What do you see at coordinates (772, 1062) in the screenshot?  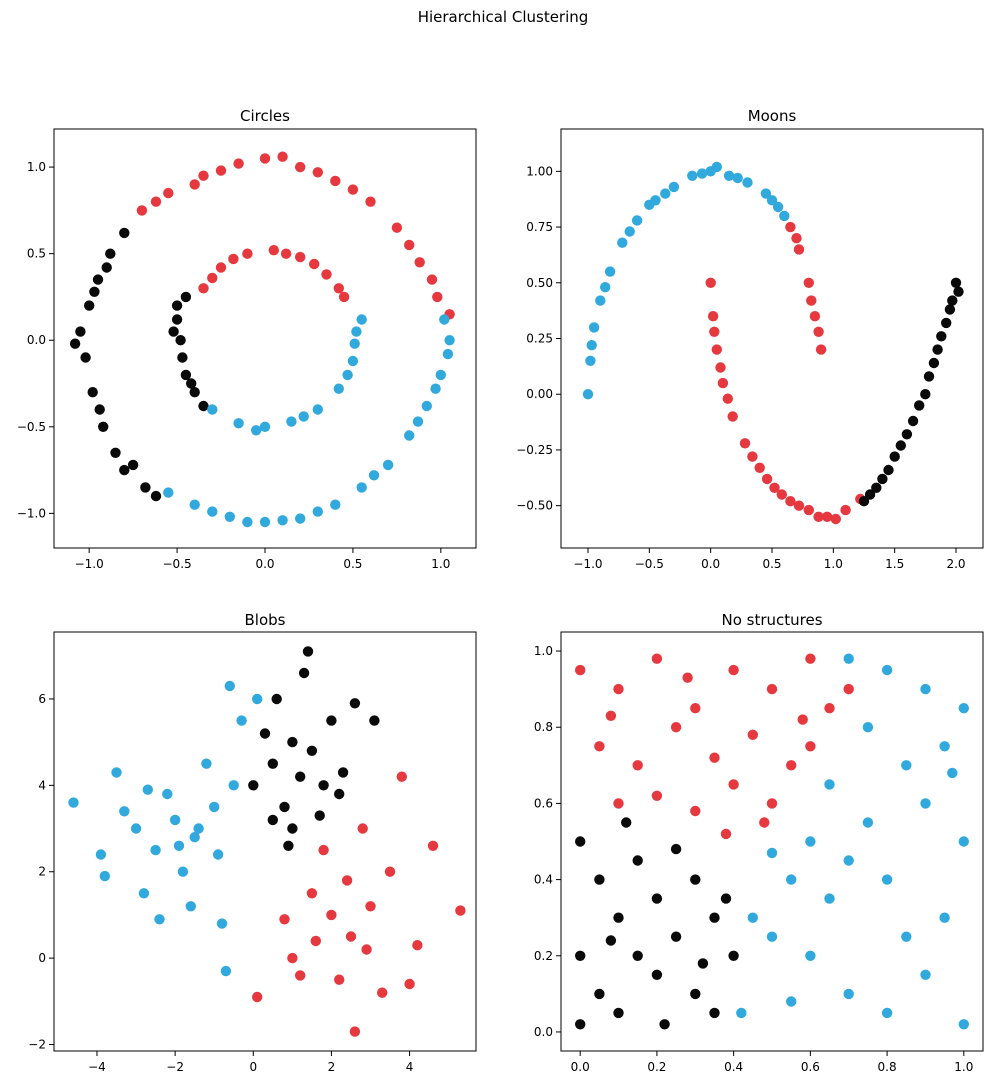 I see `no-structures-x-axis: 0.0 0.2 0.4 0.6 0.8 1.0` at bounding box center [772, 1062].